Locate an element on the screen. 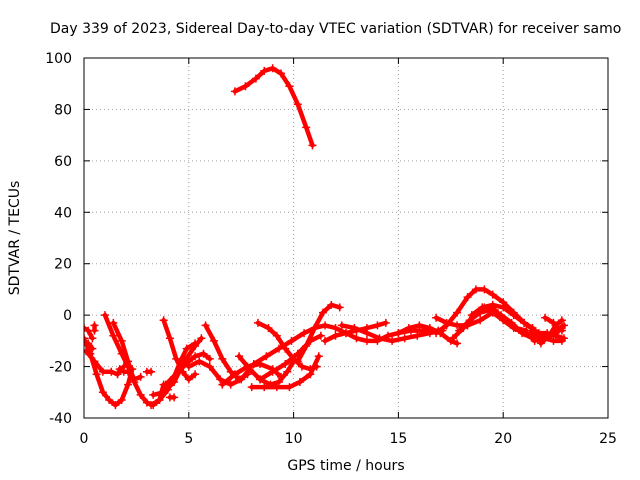 This screenshot has height=480, width=640. x-tick-label: 25 is located at coordinates (608, 439).